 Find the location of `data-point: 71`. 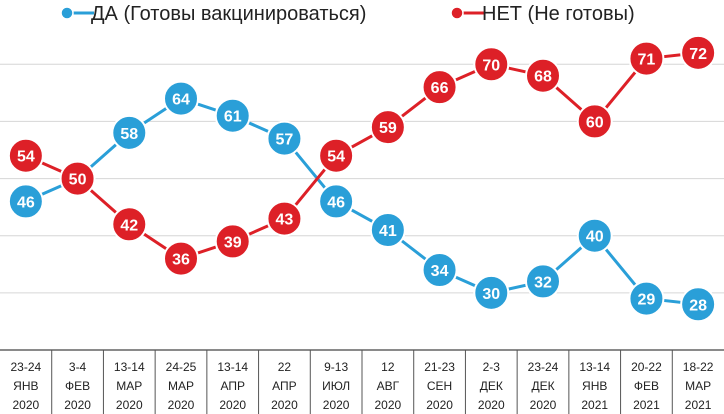

data-point: 71 is located at coordinates (646, 58).